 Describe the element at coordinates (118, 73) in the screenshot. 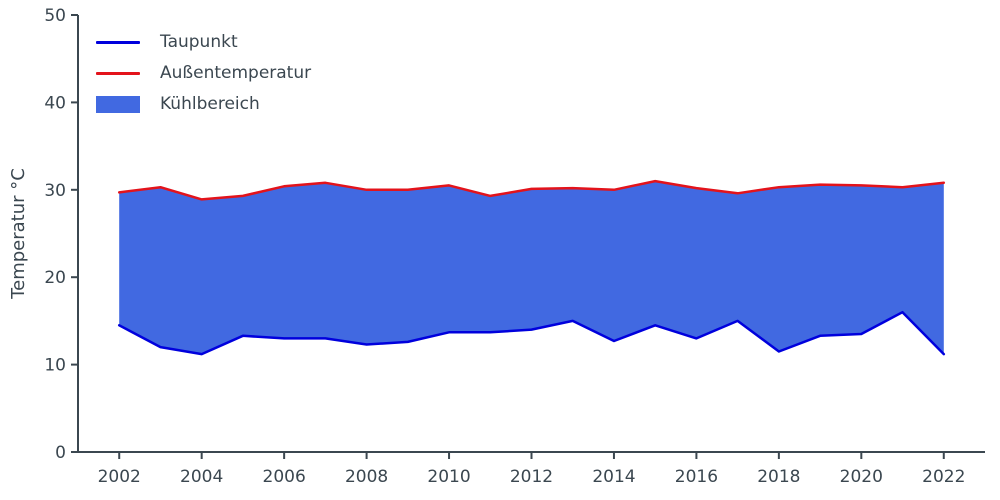

I see `aussentemperatur-line-swatch` at that location.